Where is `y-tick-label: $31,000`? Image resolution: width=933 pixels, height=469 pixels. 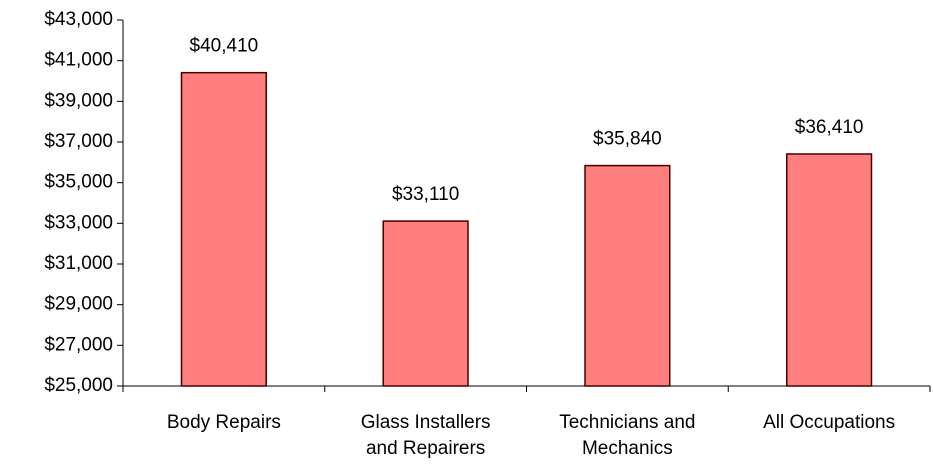
y-tick-label: $31,000 is located at coordinates (78, 263).